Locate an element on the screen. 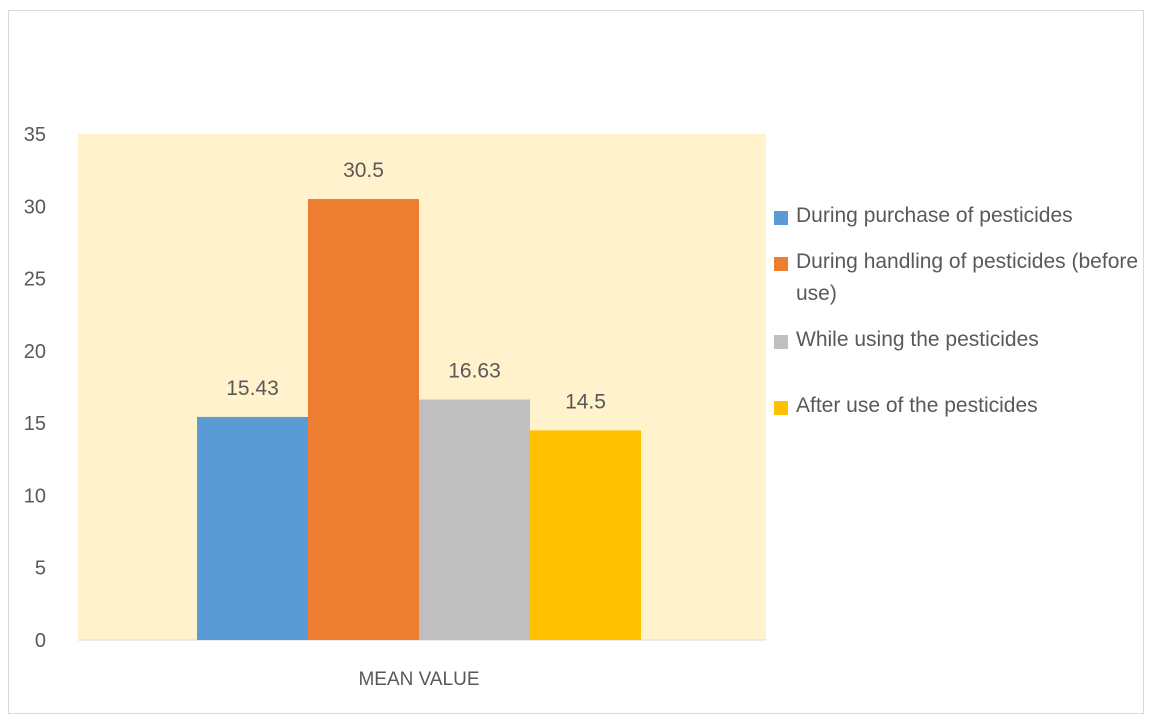  y-axis-ticks: 0 5 10 15 20 25 30 35 is located at coordinates (35, 388).